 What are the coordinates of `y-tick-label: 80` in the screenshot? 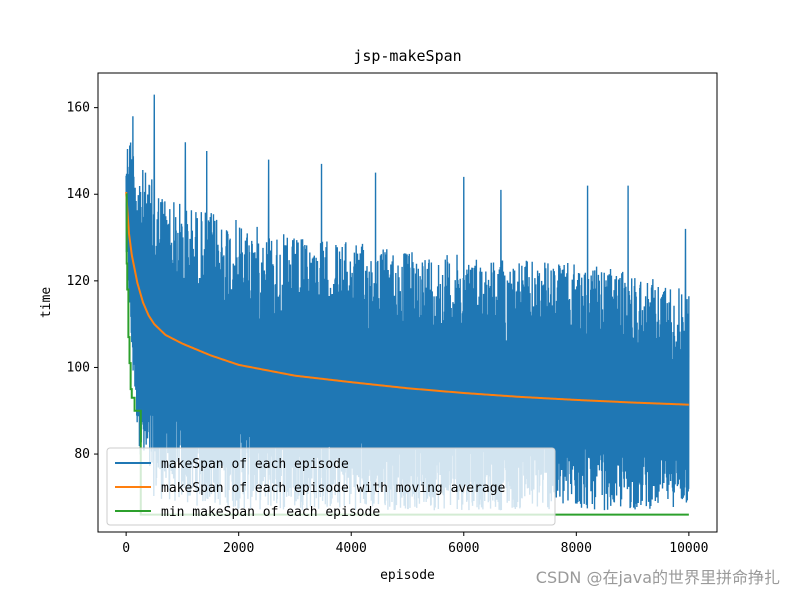 It's located at (82, 454).